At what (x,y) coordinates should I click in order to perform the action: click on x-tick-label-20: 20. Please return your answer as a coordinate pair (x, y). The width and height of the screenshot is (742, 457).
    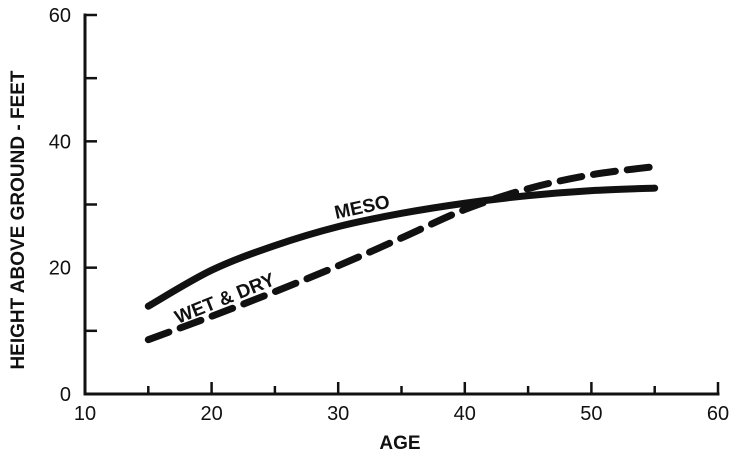
    Looking at the image, I should click on (211, 414).